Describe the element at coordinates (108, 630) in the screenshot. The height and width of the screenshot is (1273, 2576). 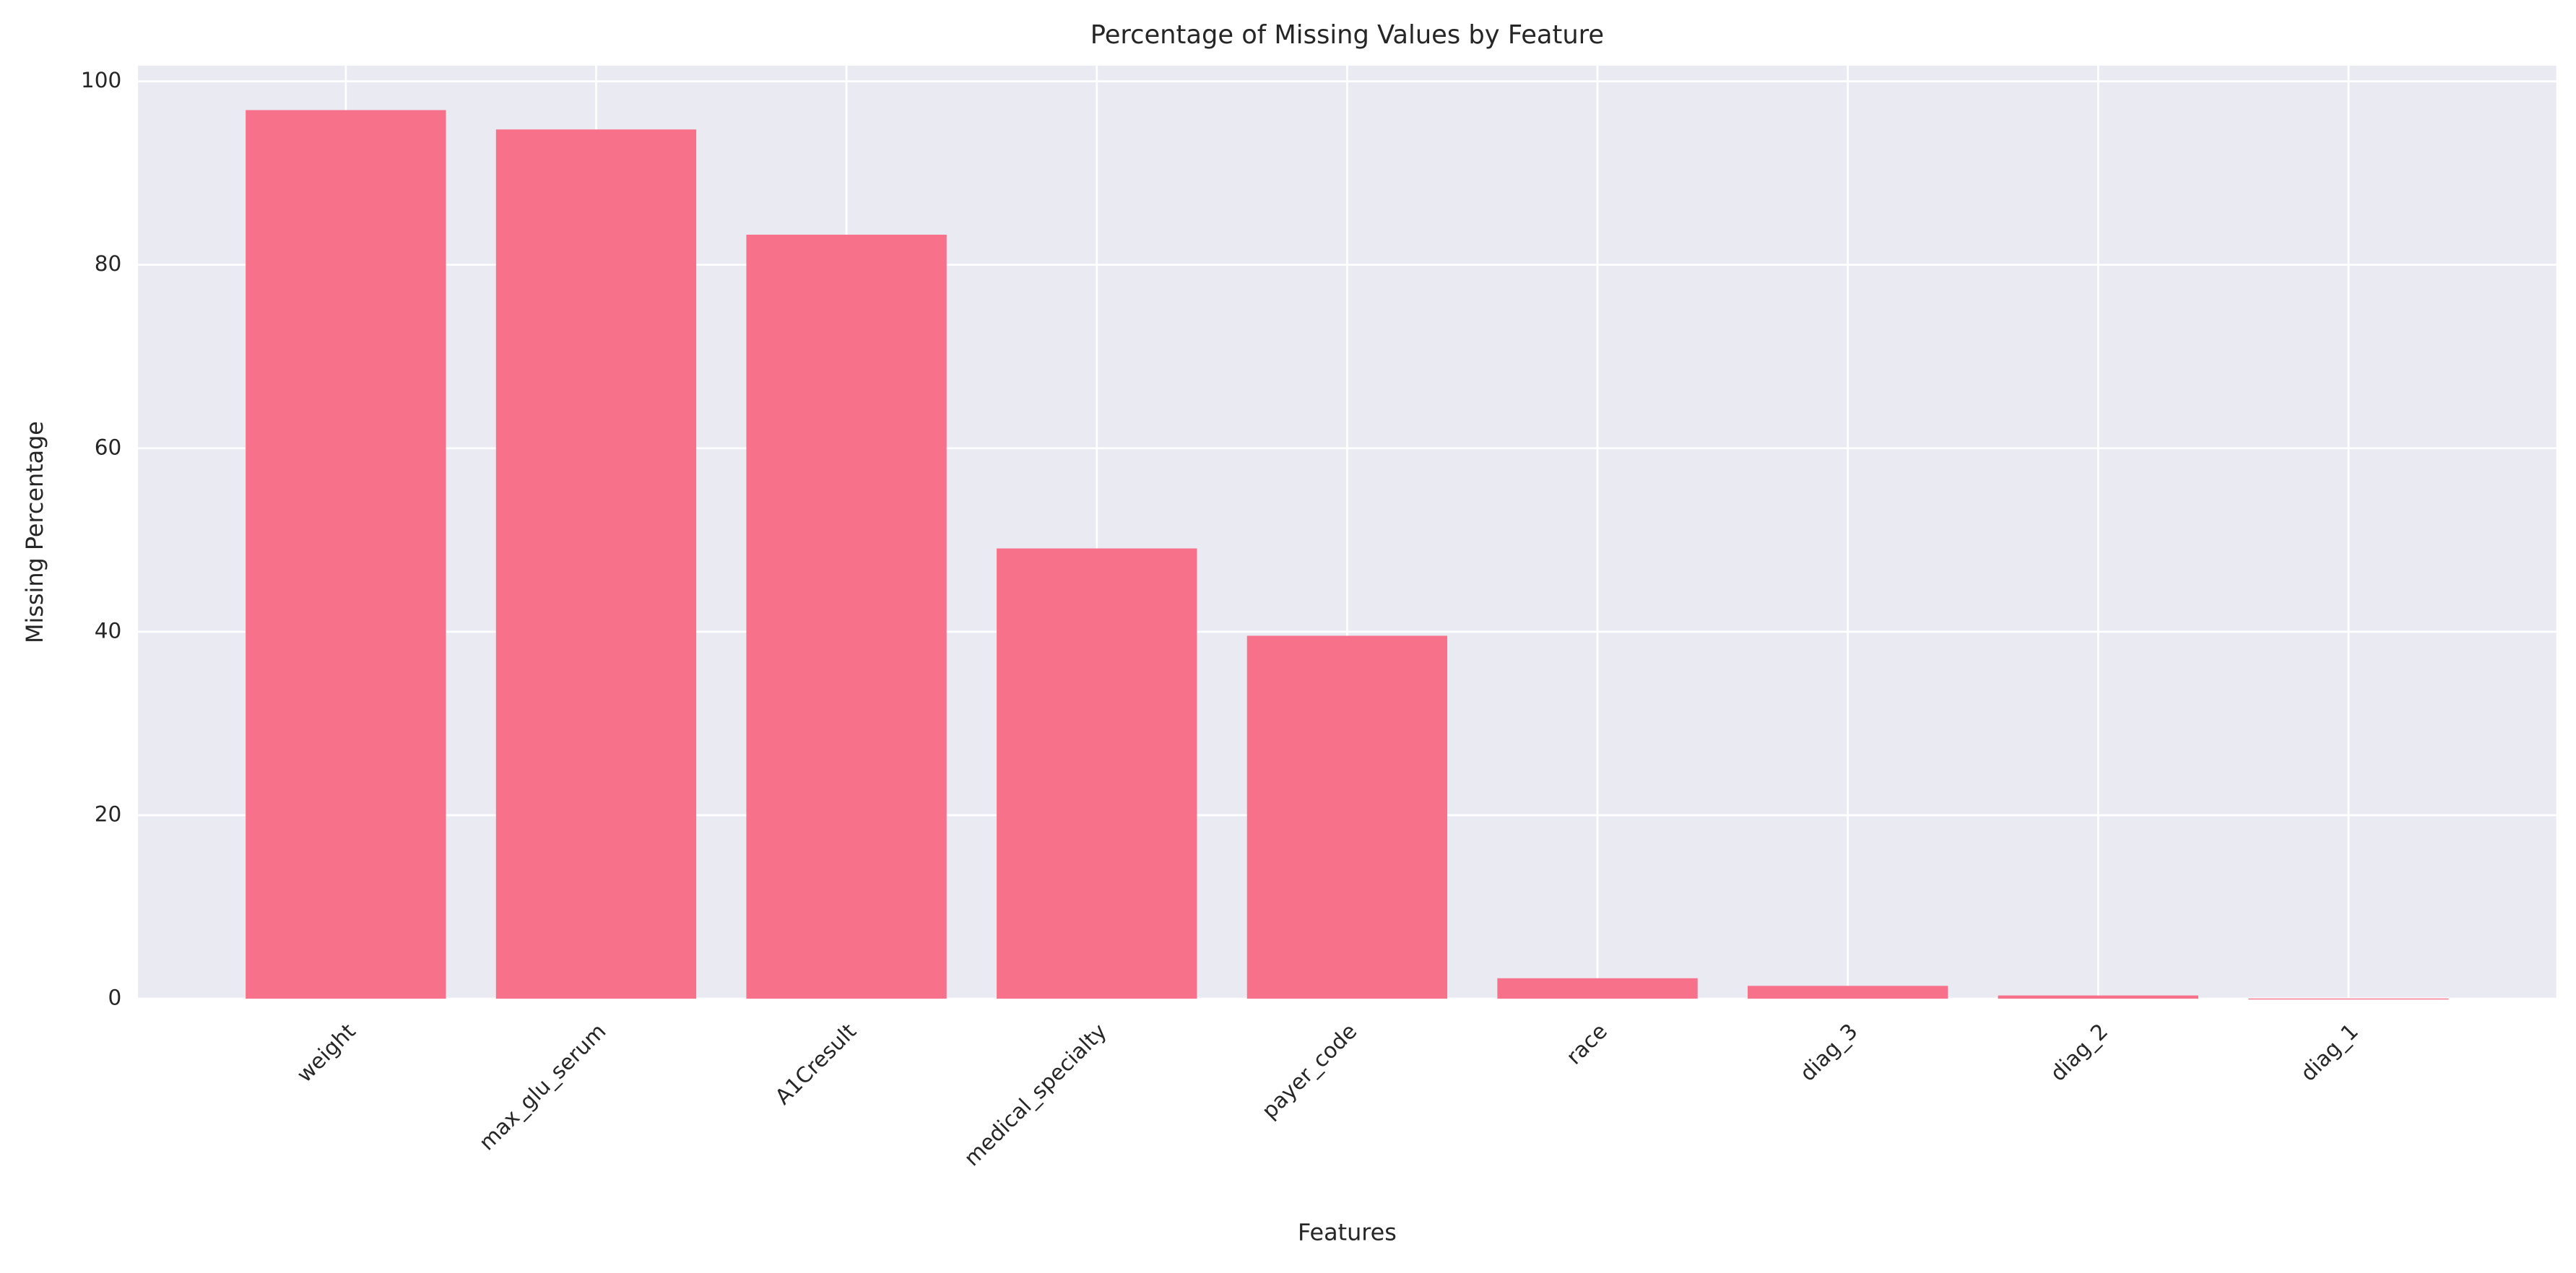
I see `y-tick-label: 40` at that location.